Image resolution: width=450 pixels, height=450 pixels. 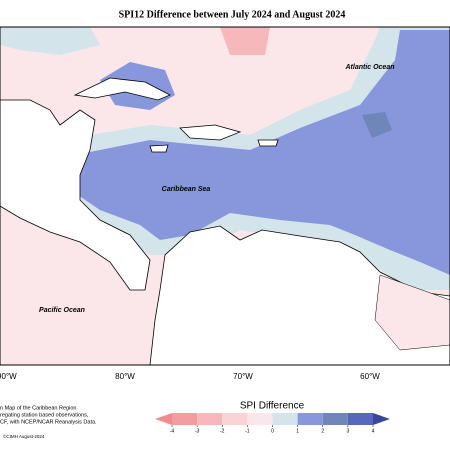 I want to click on jamaica, so click(x=159, y=148).